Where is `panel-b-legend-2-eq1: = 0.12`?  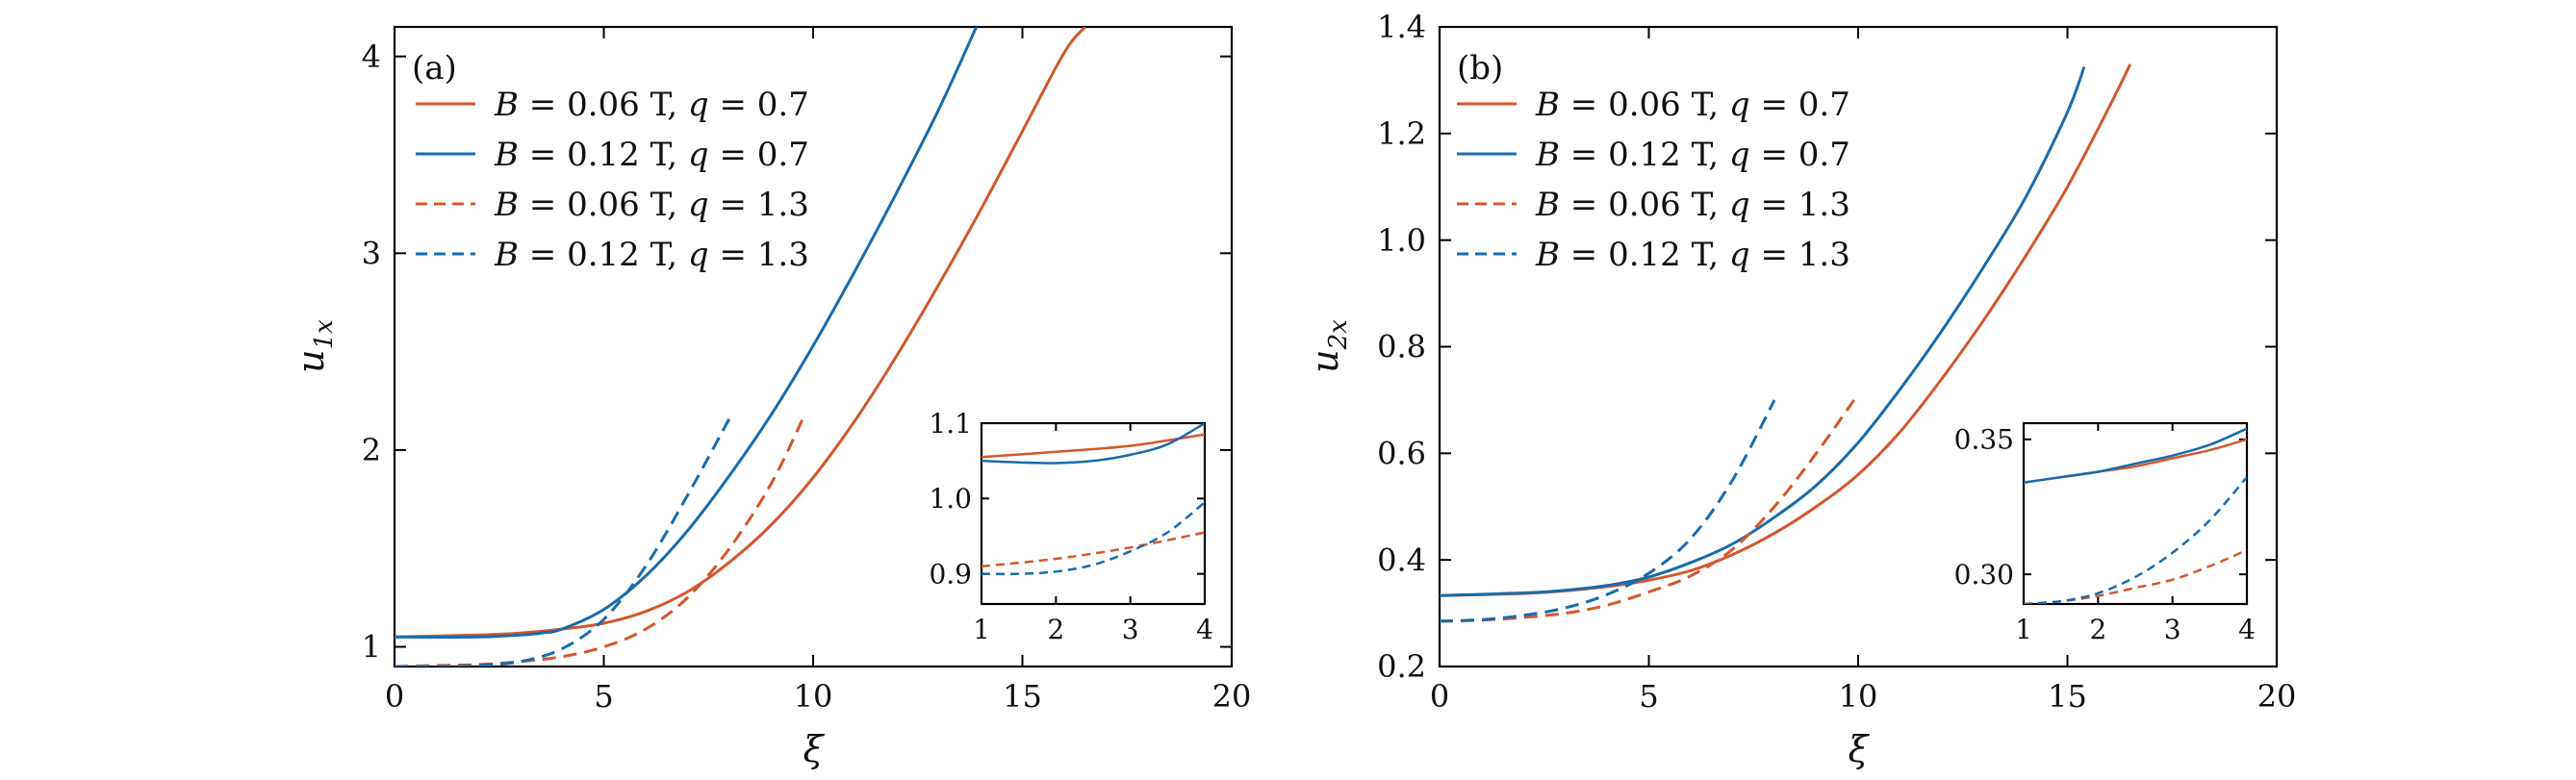
panel-b-legend-2-eq1: = 0.12 is located at coordinates (1626, 155).